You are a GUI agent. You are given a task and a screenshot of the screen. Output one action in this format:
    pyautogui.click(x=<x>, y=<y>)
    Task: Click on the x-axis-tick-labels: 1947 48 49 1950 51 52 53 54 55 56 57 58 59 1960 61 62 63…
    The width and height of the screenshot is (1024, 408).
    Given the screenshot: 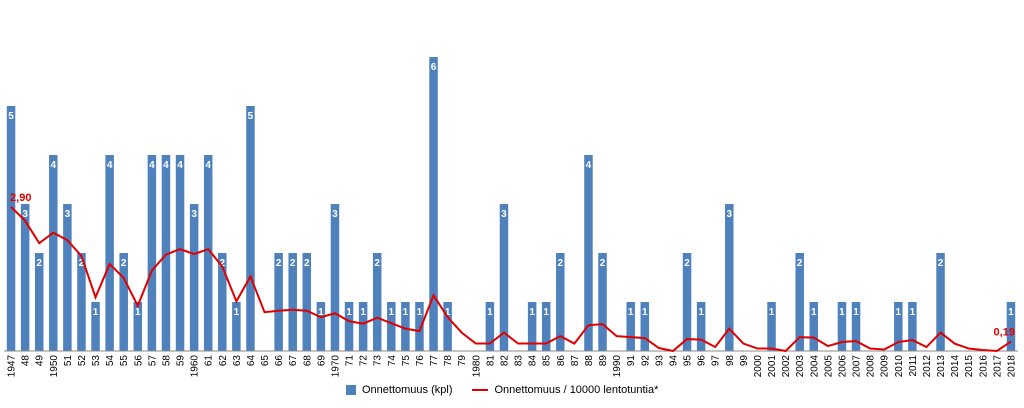 What is the action you would take?
    pyautogui.click(x=512, y=366)
    